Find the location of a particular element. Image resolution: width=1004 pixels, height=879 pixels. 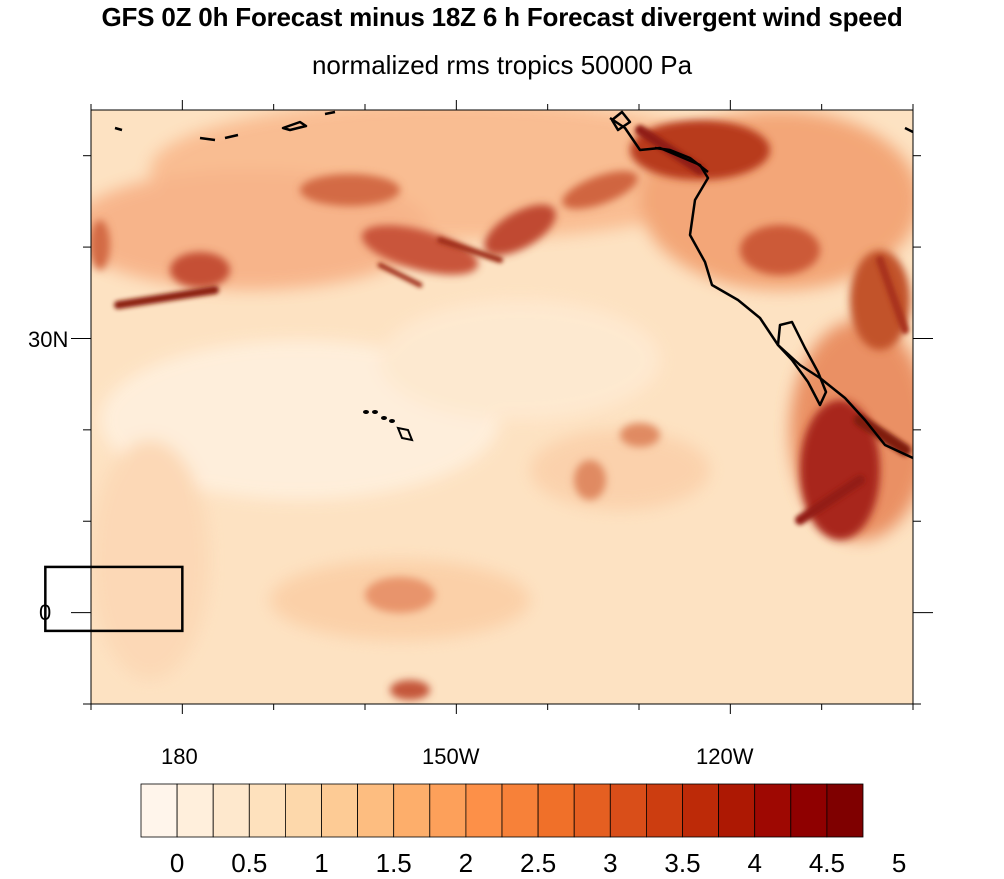

colorbar-tick-label: 5 is located at coordinates (899, 863).